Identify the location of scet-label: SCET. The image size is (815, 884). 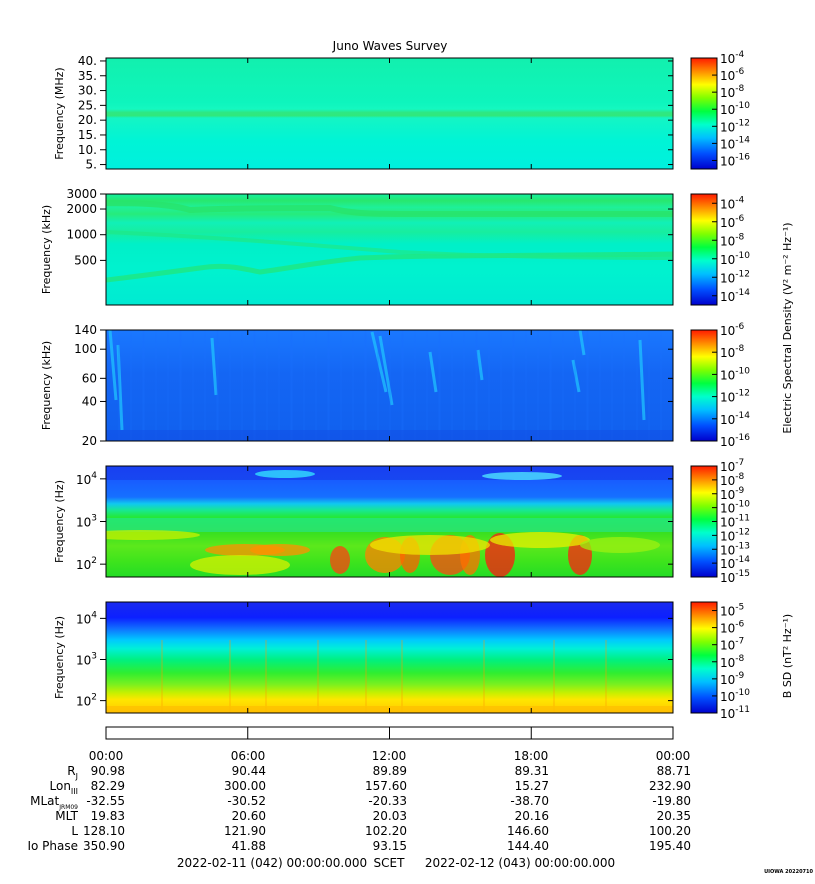
(390, 863).